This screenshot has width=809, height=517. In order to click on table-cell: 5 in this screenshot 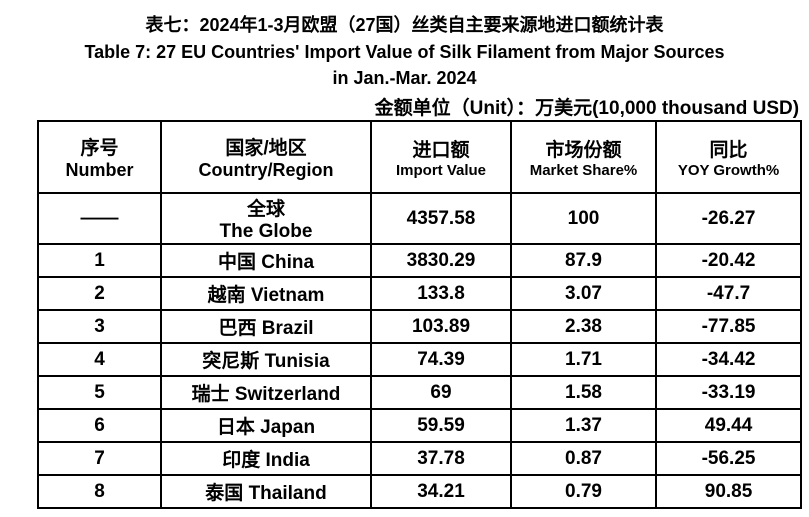, I will do `click(99, 392)`.